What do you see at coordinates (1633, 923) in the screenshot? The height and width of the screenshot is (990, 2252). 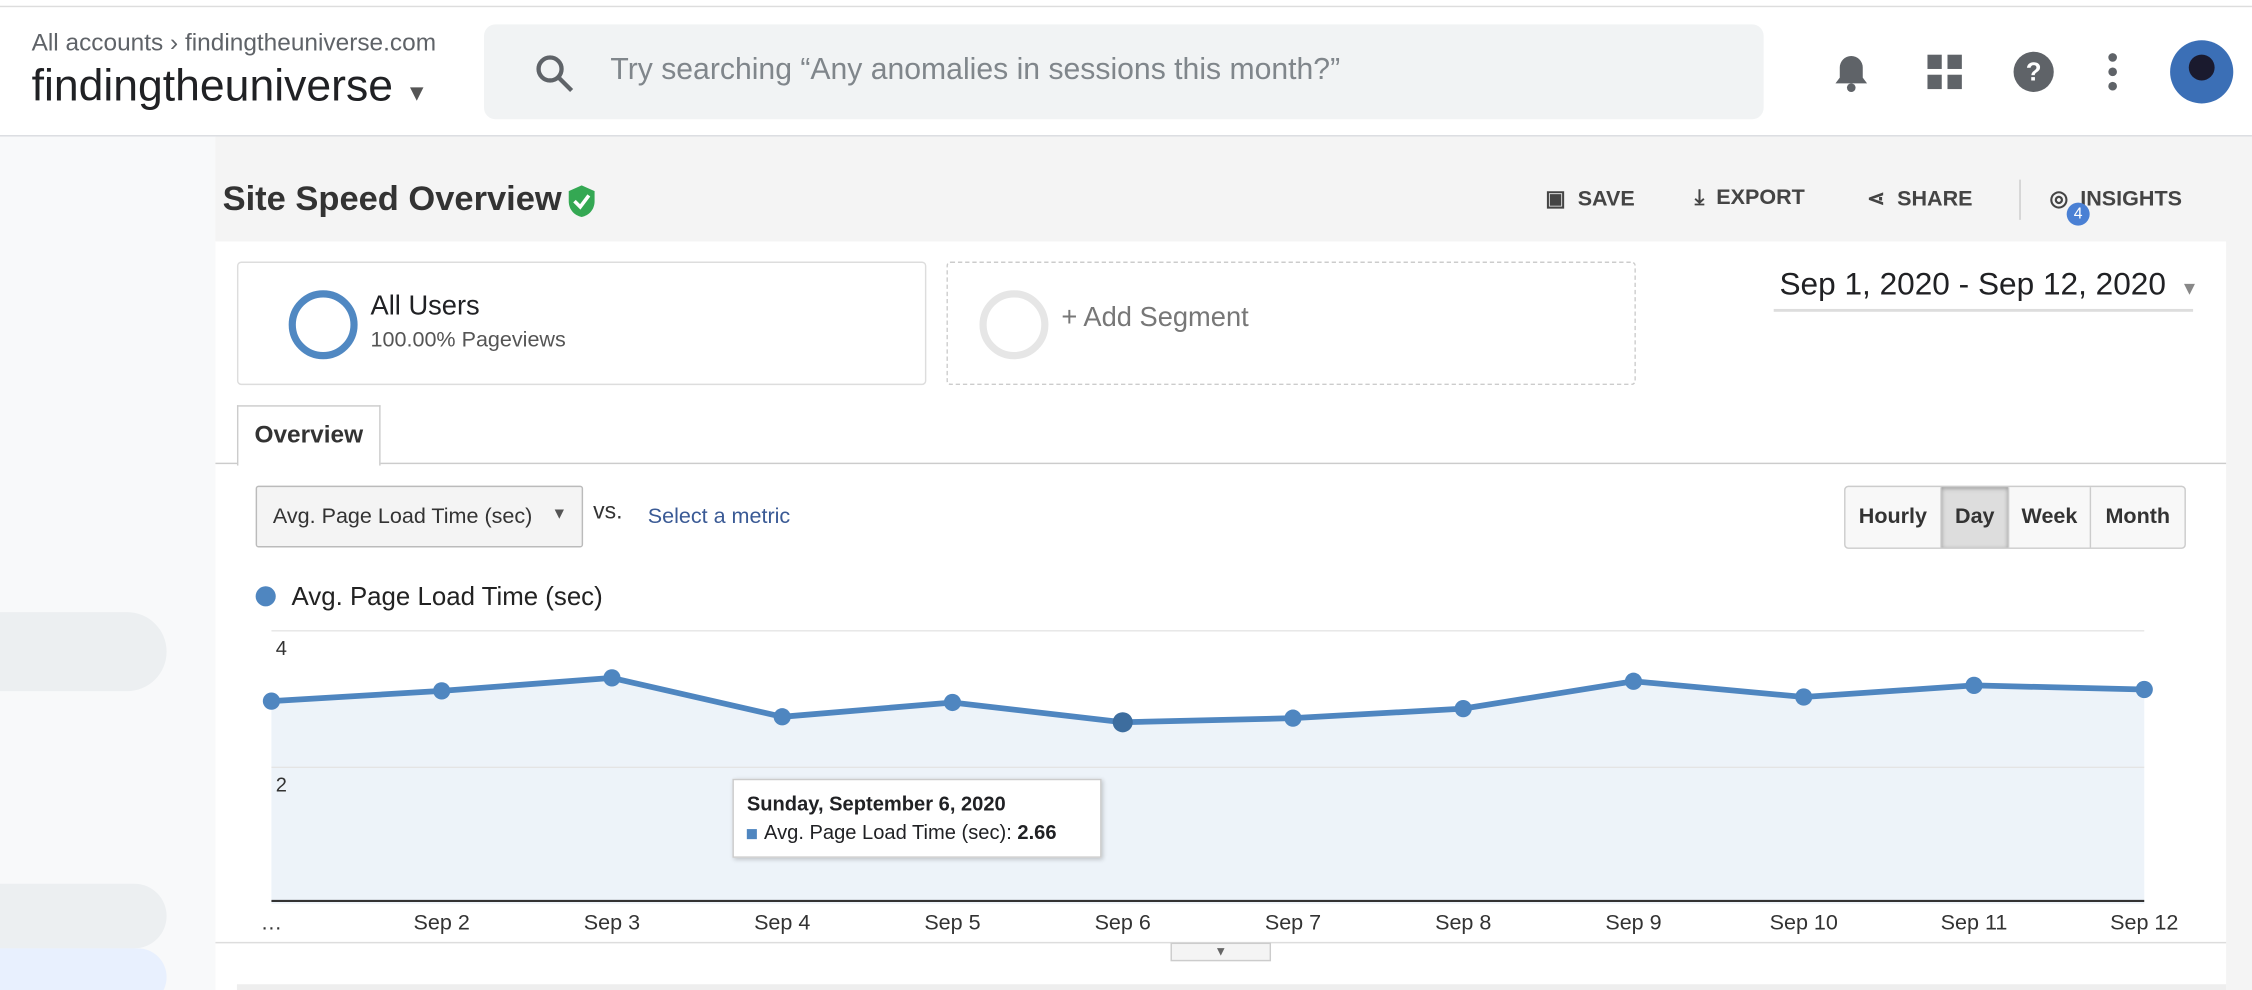 I see `x-tick-label: Sep 9` at bounding box center [1633, 923].